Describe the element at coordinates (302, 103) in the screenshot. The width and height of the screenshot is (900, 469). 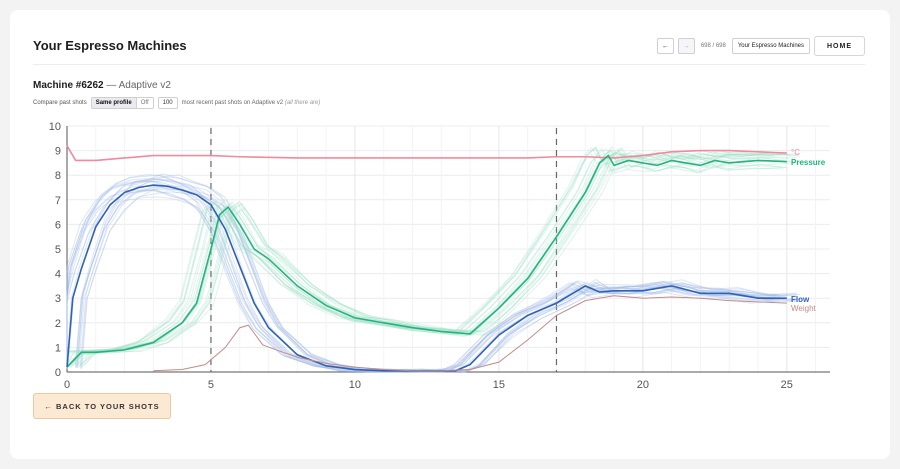
I see `compare-note-extra: (all there are)` at that location.